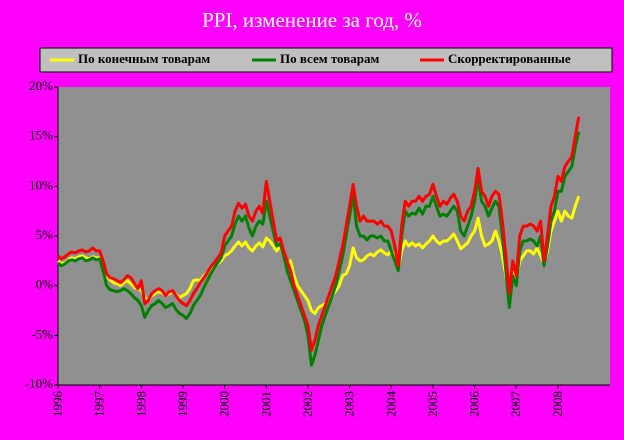 The image size is (624, 440). Describe the element at coordinates (41, 85) in the screenshot. I see `y-tick-label: 20%` at that location.